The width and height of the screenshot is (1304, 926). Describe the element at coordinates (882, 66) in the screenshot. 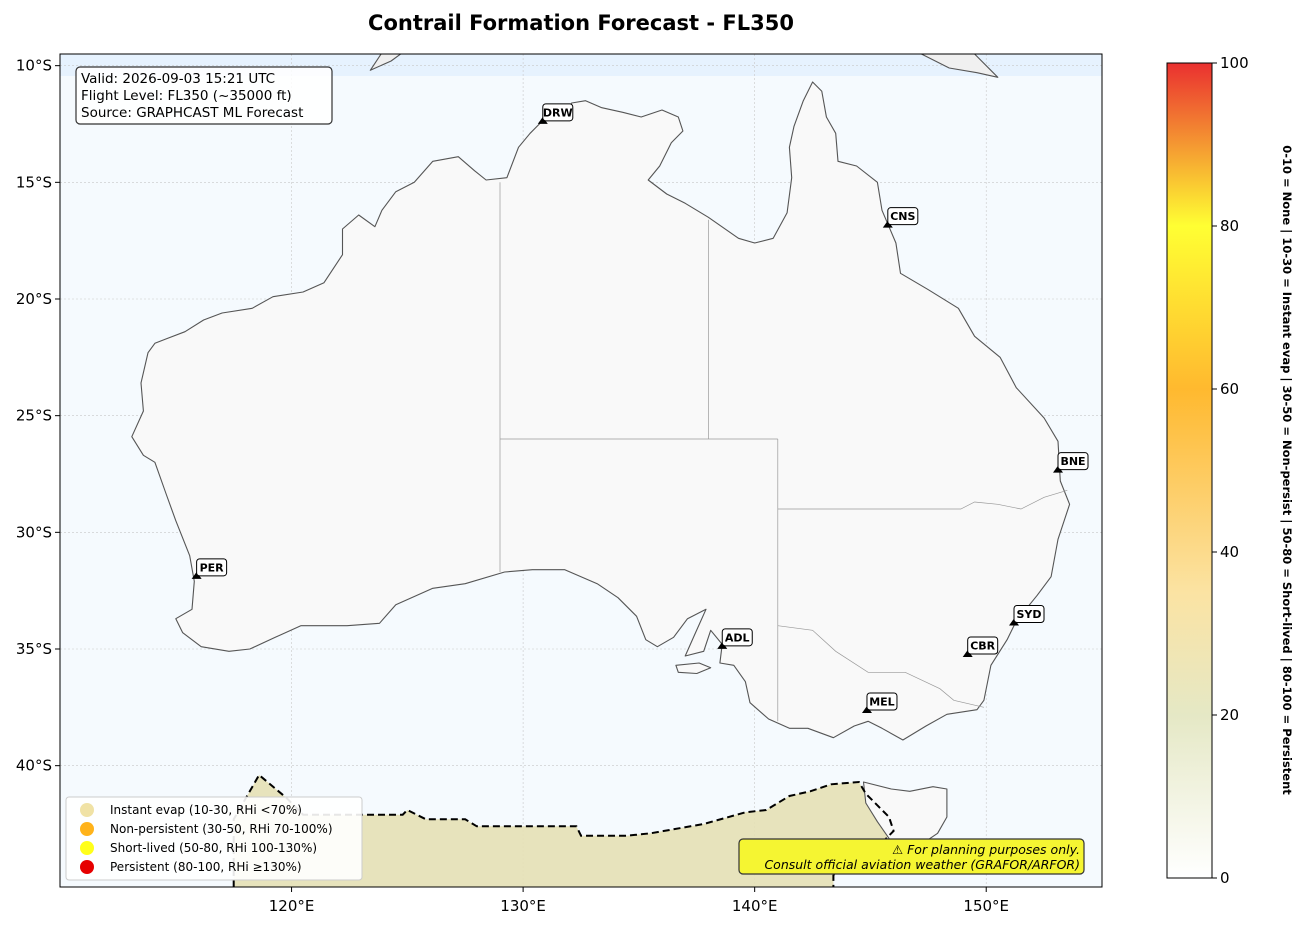

I see `land-new-guinea` at that location.